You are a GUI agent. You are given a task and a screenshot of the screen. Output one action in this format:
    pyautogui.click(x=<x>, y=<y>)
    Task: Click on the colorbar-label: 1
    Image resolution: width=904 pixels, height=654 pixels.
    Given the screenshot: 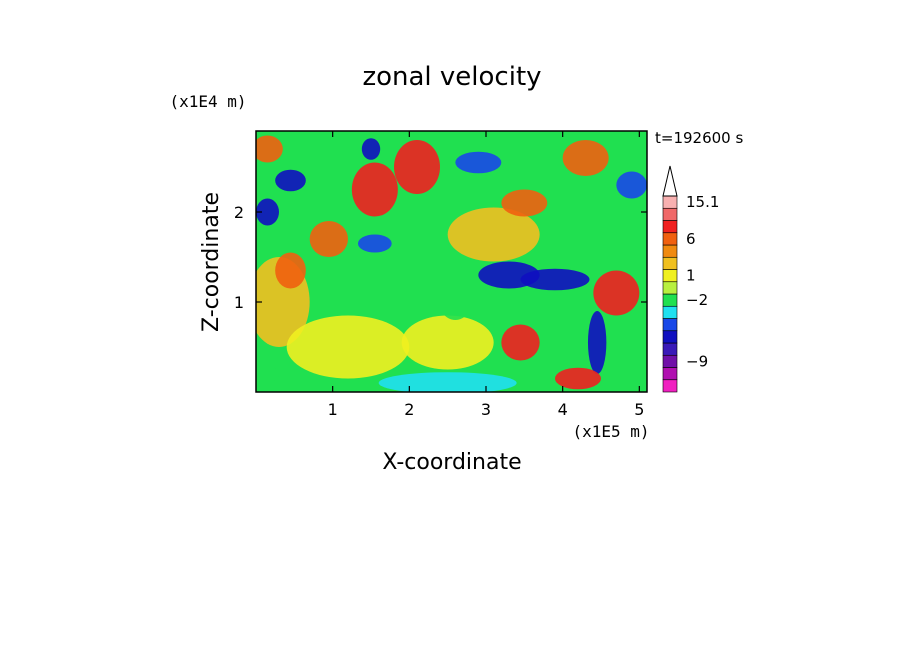 What is the action you would take?
    pyautogui.click(x=691, y=276)
    